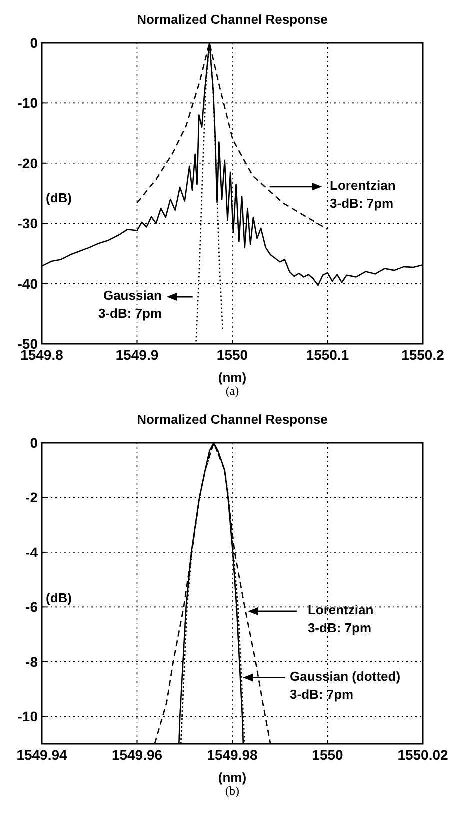 This screenshot has width=453, height=829. I want to click on x-tick-label: 1549.9, so click(137, 355).